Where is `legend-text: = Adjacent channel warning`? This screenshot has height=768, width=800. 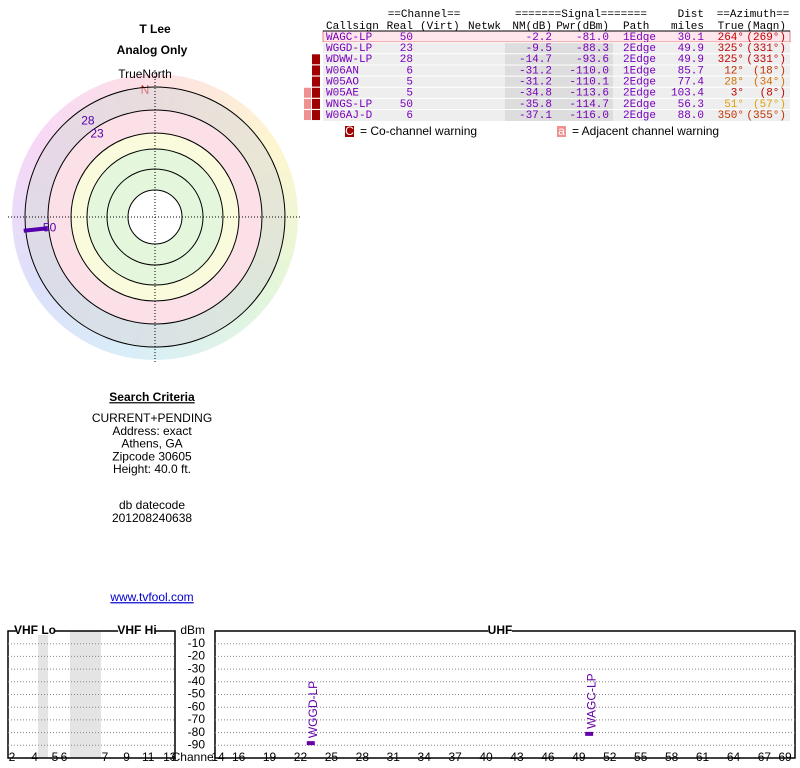
legend-text: = Adjacent channel warning is located at coordinates (645, 131).